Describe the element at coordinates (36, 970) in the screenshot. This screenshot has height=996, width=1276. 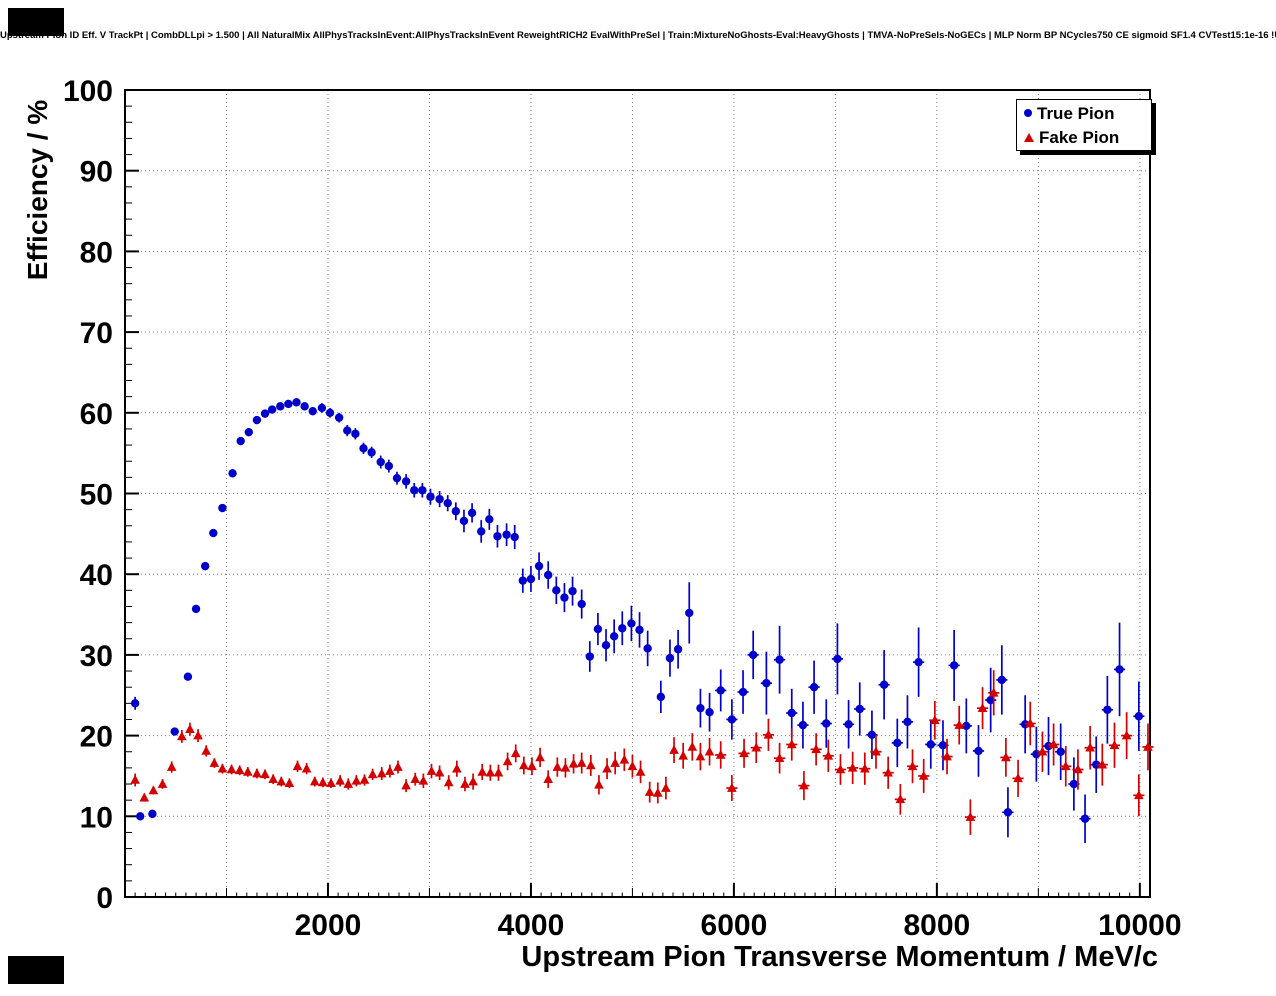
I see `canvas-corner-marker-bottom-left` at that location.